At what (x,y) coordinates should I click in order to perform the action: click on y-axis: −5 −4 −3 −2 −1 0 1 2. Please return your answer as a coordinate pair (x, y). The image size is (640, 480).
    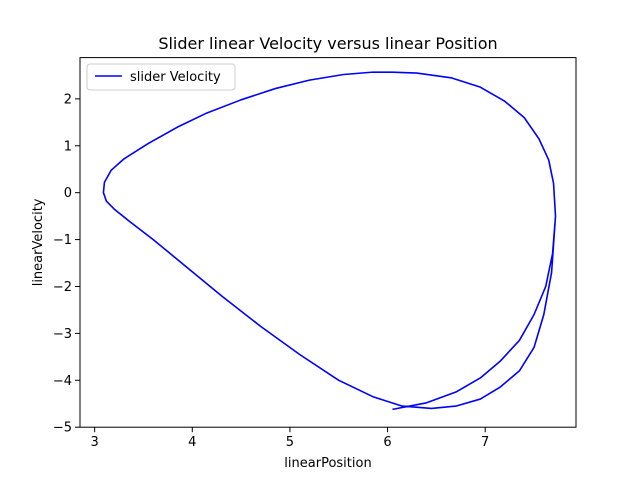
    Looking at the image, I should click on (66, 264).